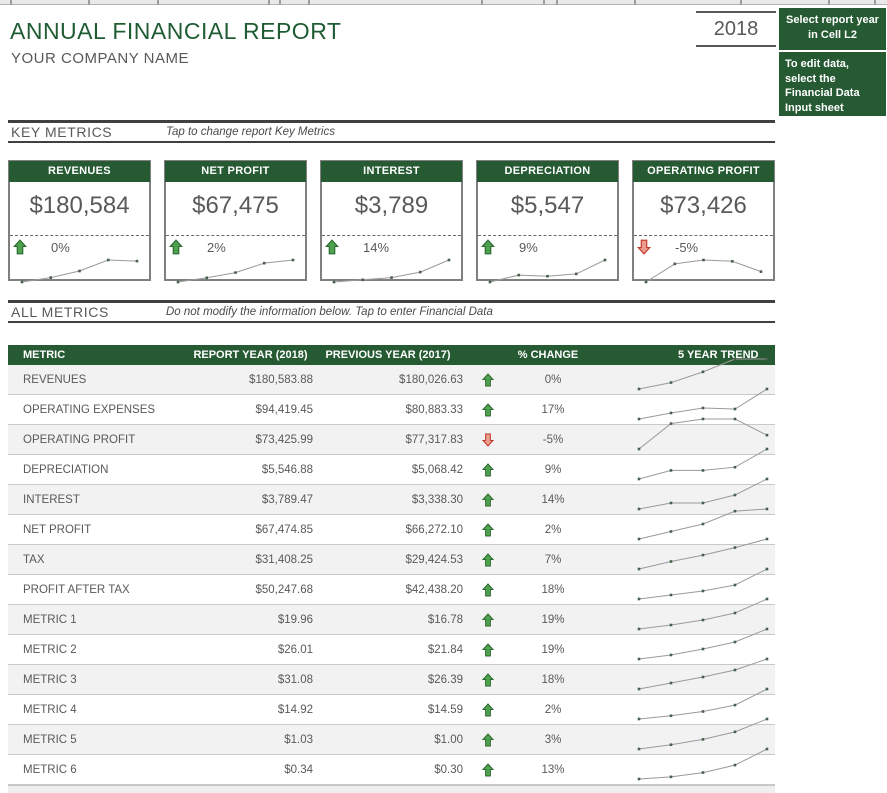 The height and width of the screenshot is (793, 887). Describe the element at coordinates (434, 589) in the screenshot. I see `previous-year-value: $42,438.20` at that location.